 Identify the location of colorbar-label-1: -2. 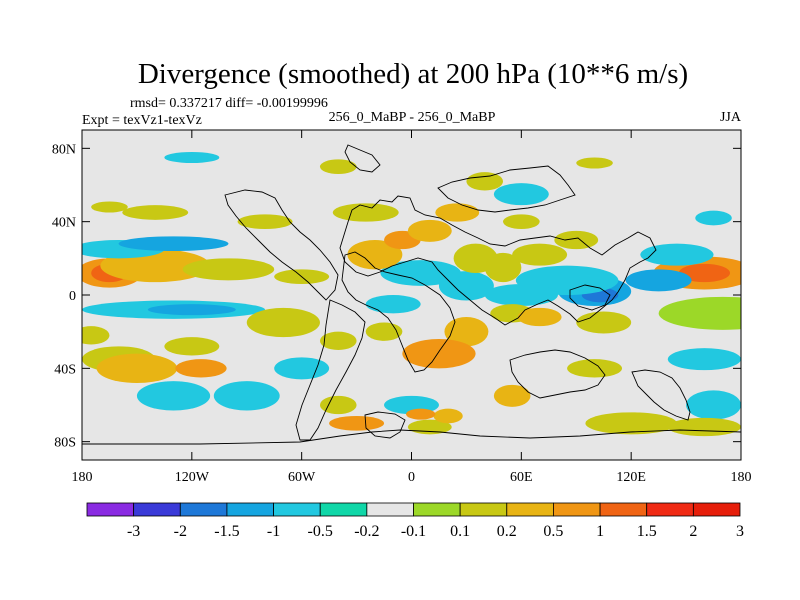
(180, 531).